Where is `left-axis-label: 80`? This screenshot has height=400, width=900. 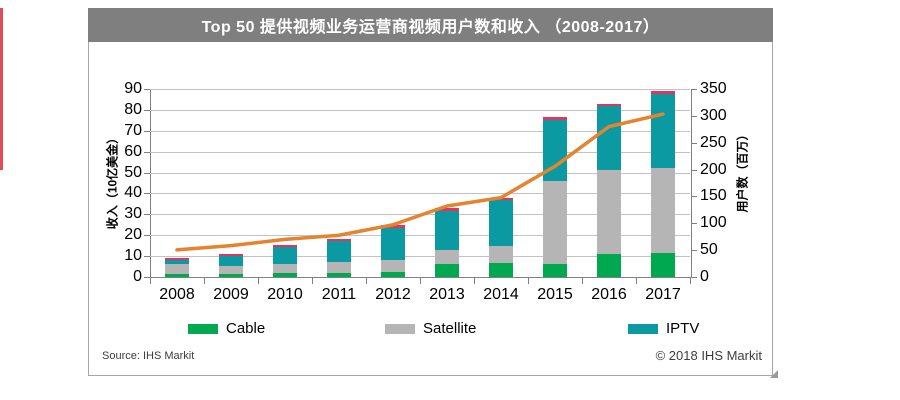
left-axis-label: 80 is located at coordinates (133, 109).